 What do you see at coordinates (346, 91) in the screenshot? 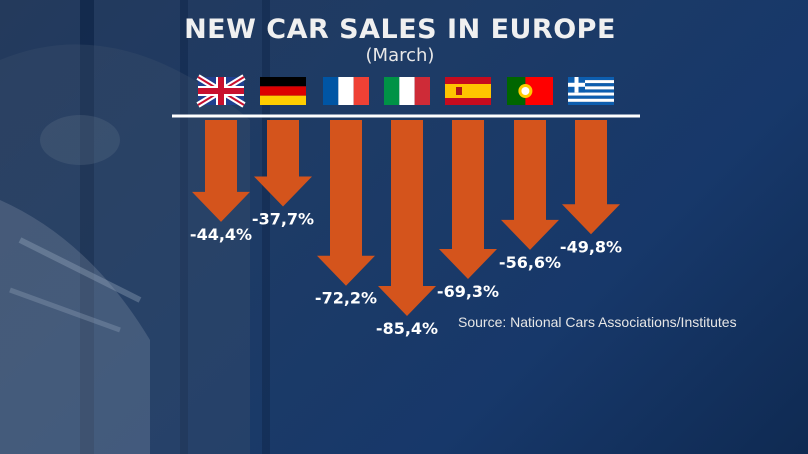
I see `france-flag-icon` at bounding box center [346, 91].